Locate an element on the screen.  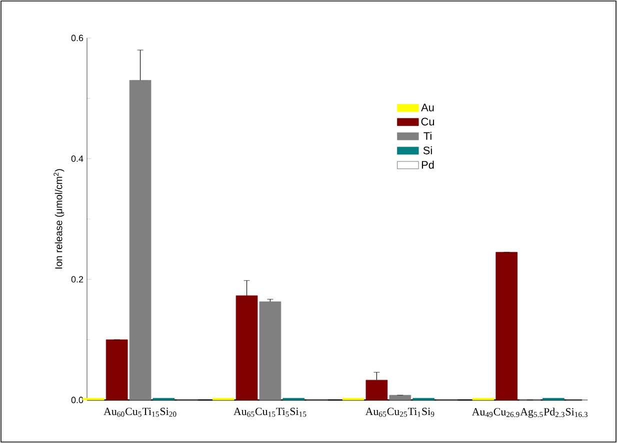
legend-label: Ti is located at coordinates (428, 136).